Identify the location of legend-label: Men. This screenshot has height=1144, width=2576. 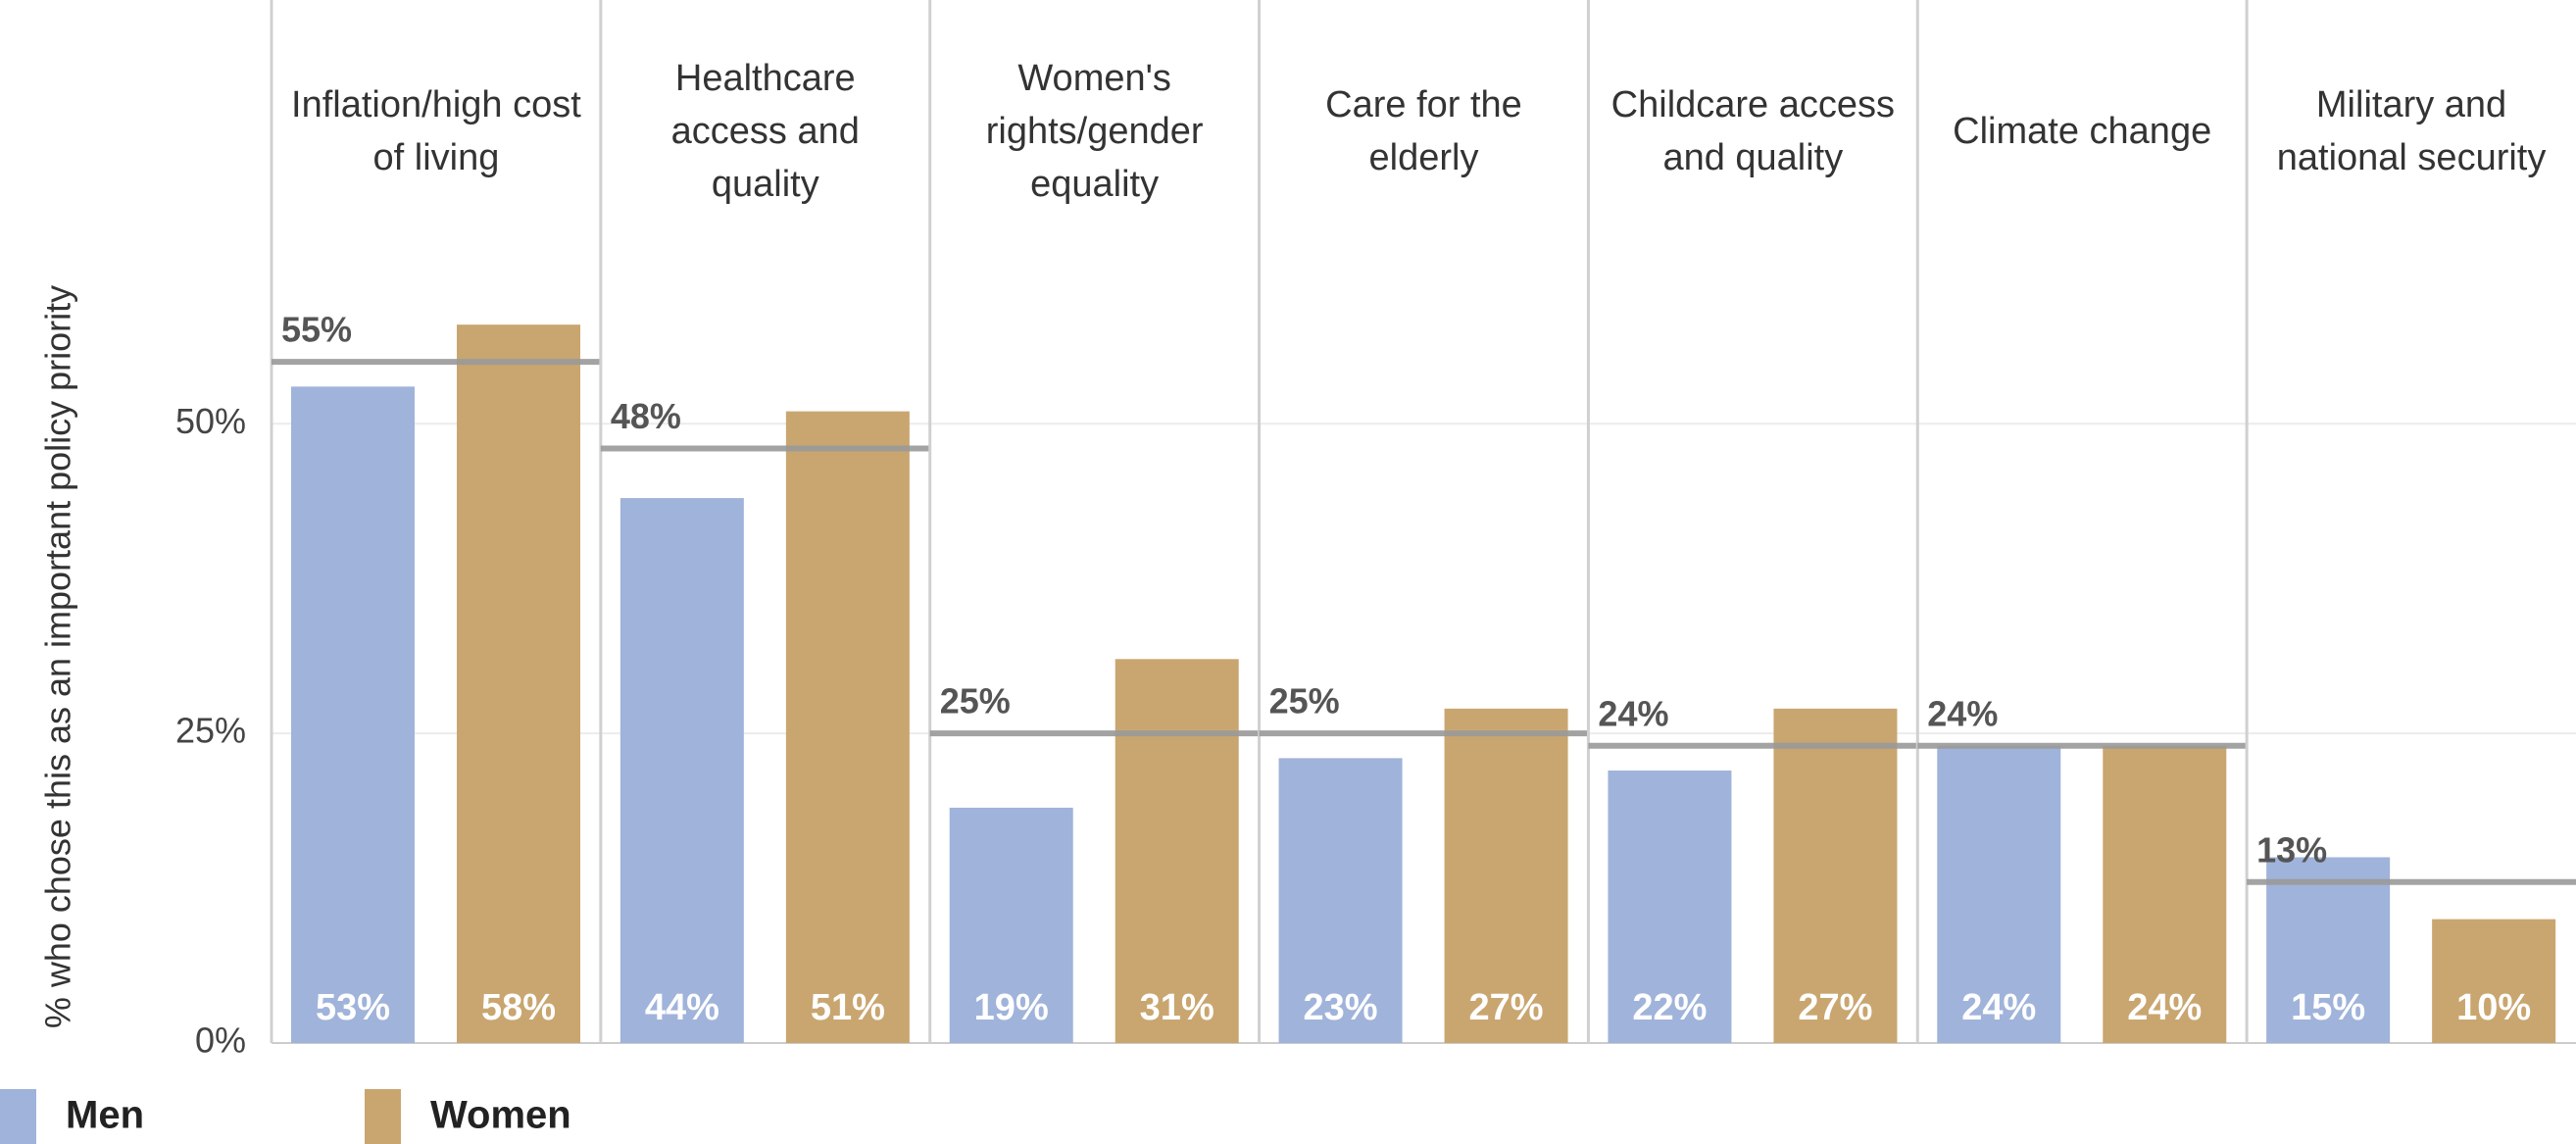
(105, 1115).